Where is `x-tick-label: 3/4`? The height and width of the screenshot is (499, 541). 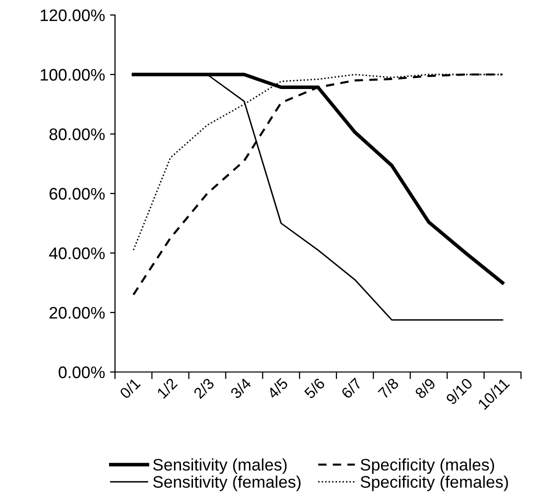 x-tick-label: 3/4 is located at coordinates (241, 388).